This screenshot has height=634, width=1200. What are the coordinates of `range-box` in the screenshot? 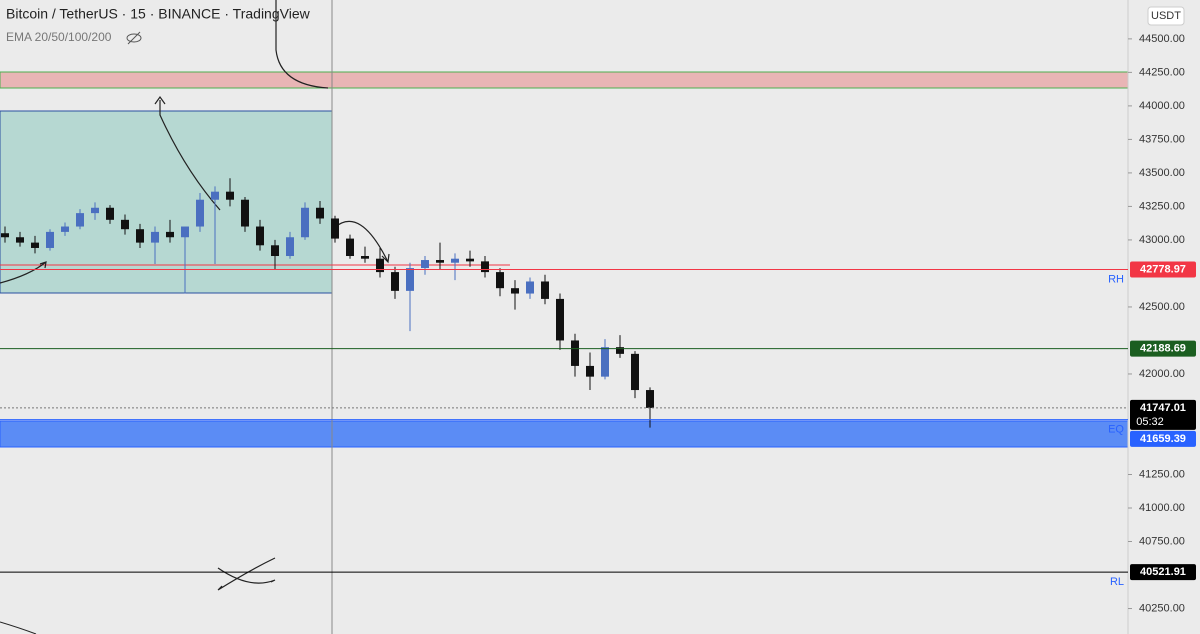 It's located at (166, 202).